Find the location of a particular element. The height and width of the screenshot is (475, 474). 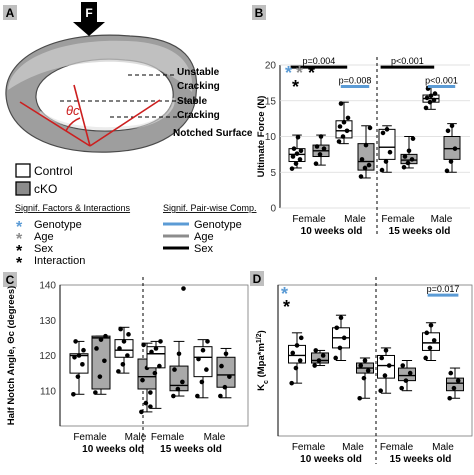

legend-pairwise-label: Genotype is located at coordinates (218, 225).